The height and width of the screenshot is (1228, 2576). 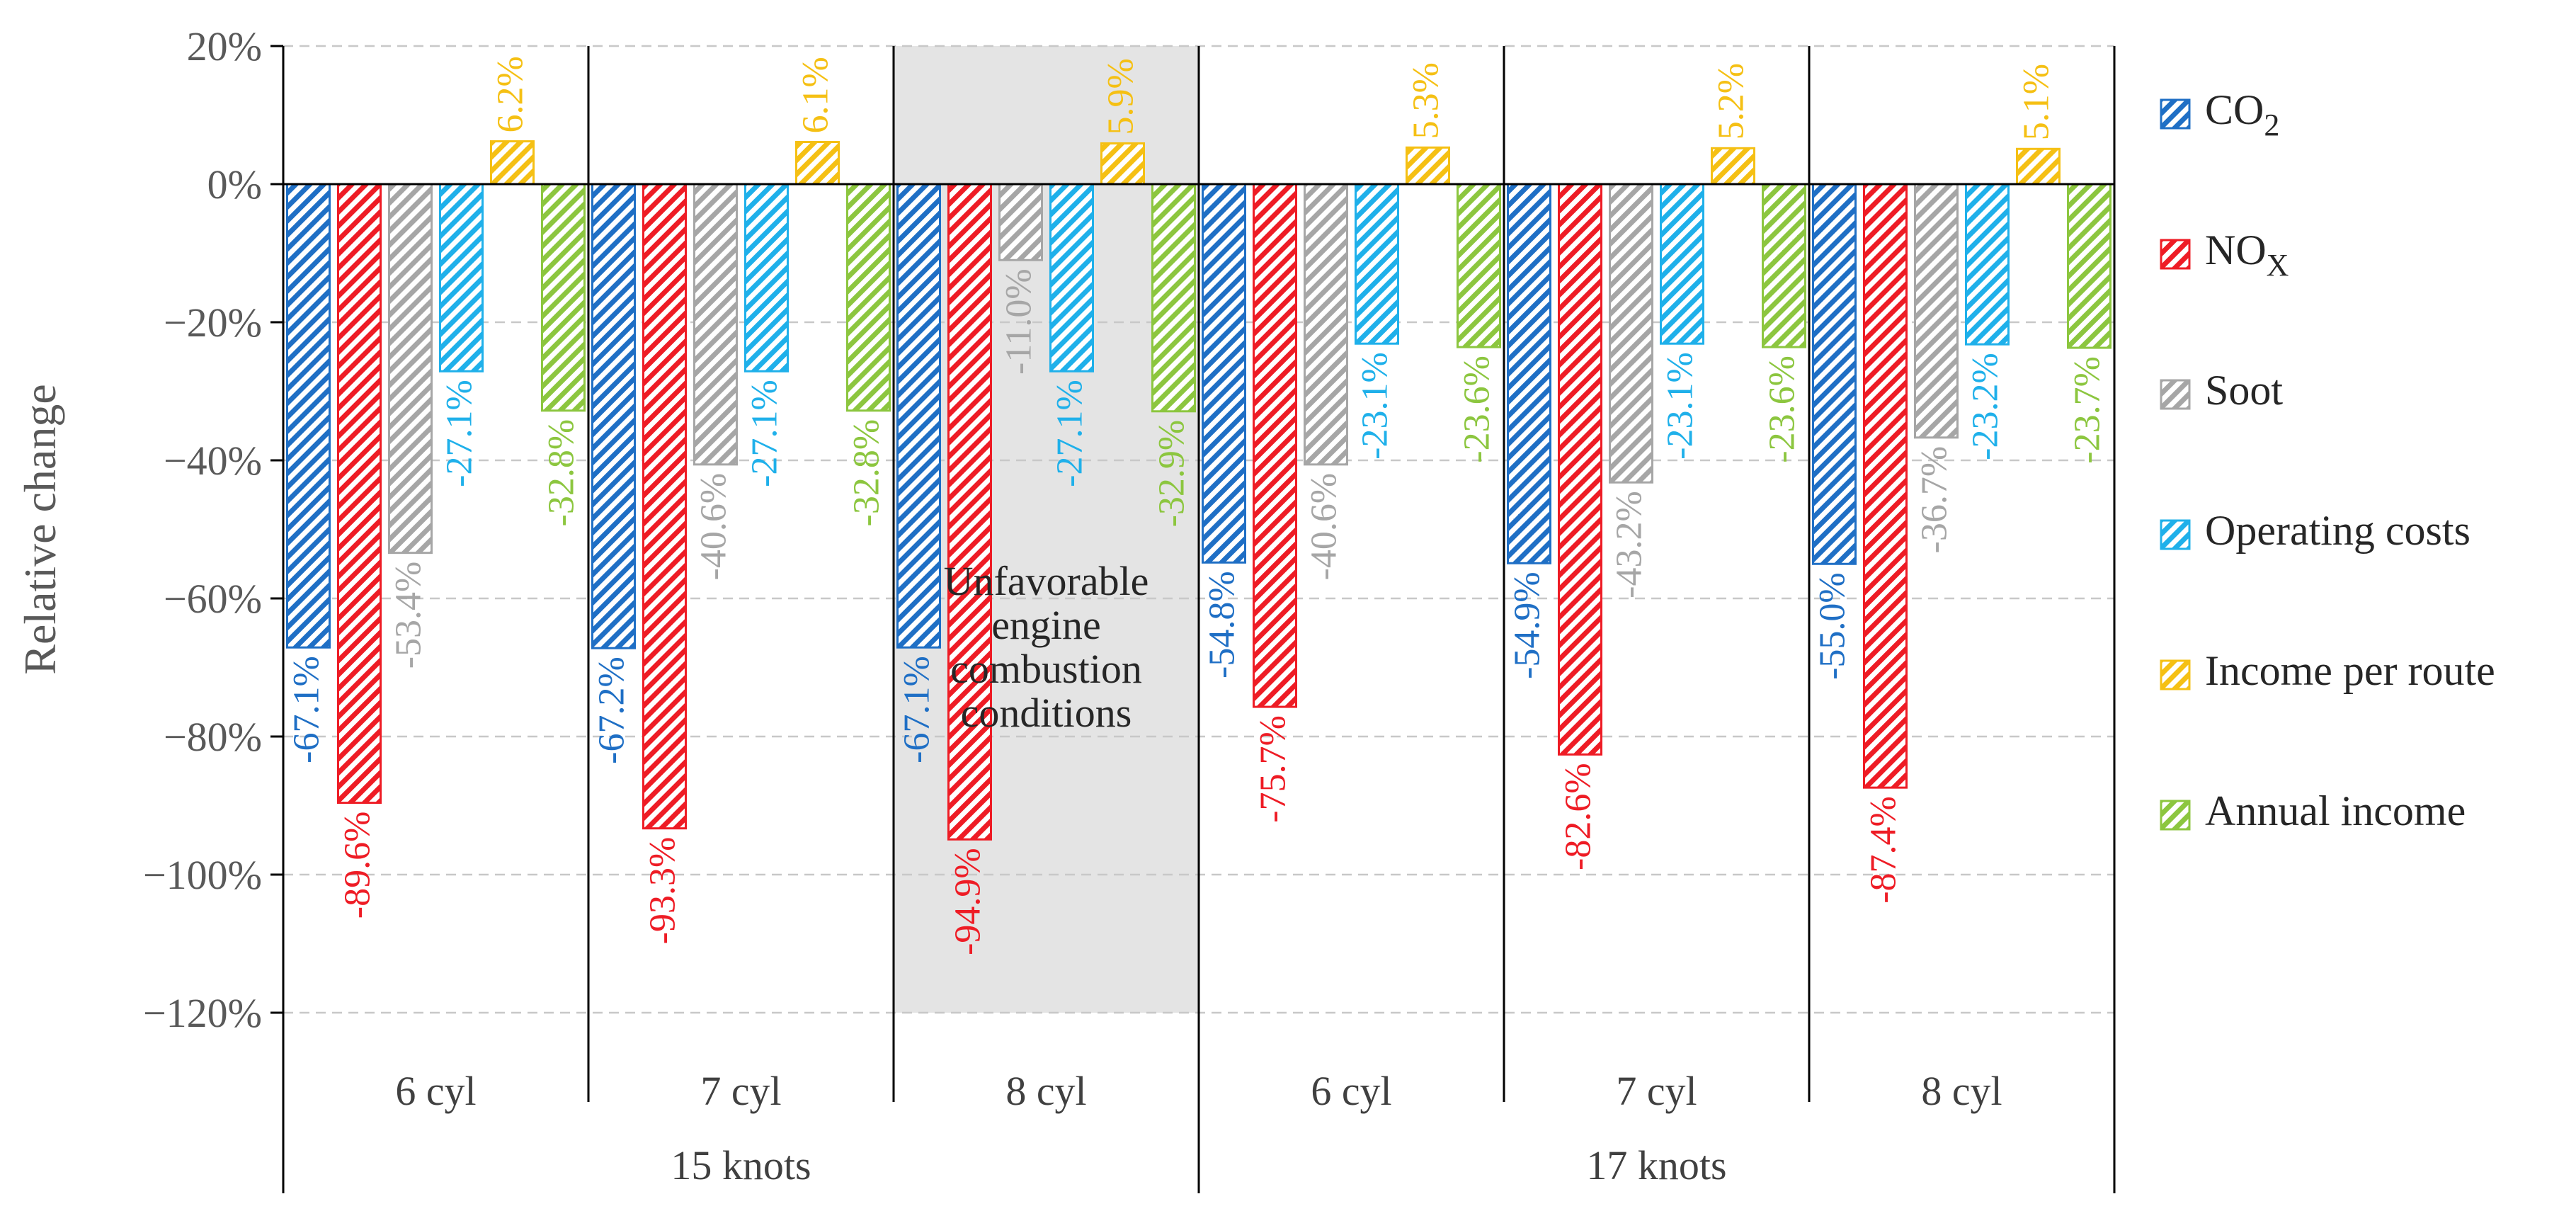 What do you see at coordinates (203, 1013) in the screenshot?
I see `y-tick-label: −120%` at bounding box center [203, 1013].